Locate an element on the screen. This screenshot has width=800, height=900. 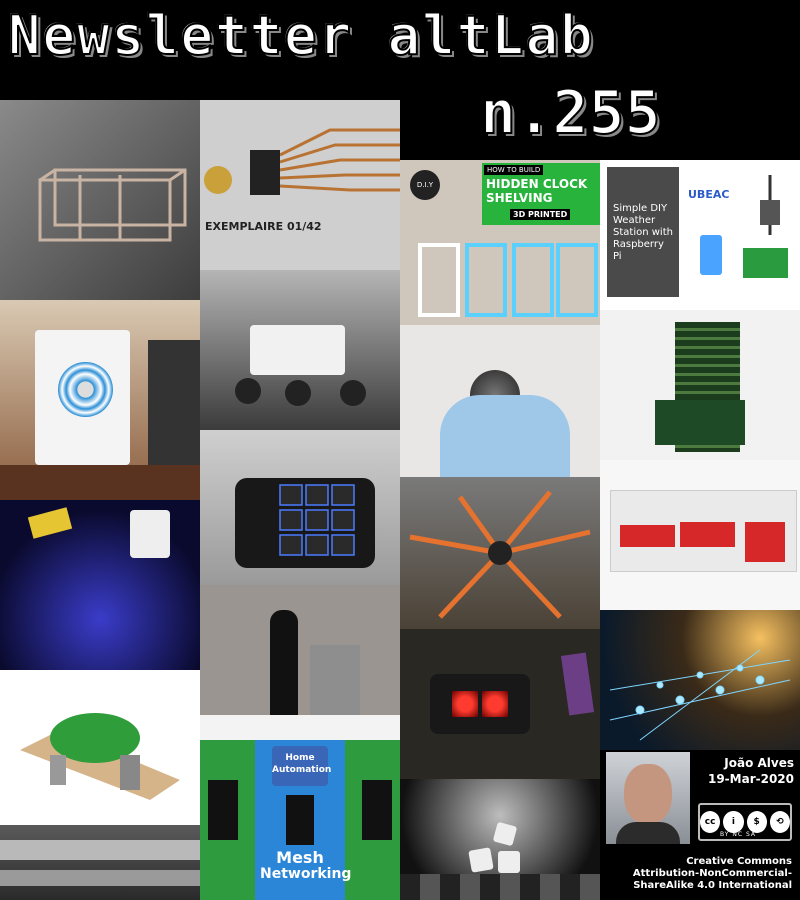
rover-tile is located at coordinates (300, 350).